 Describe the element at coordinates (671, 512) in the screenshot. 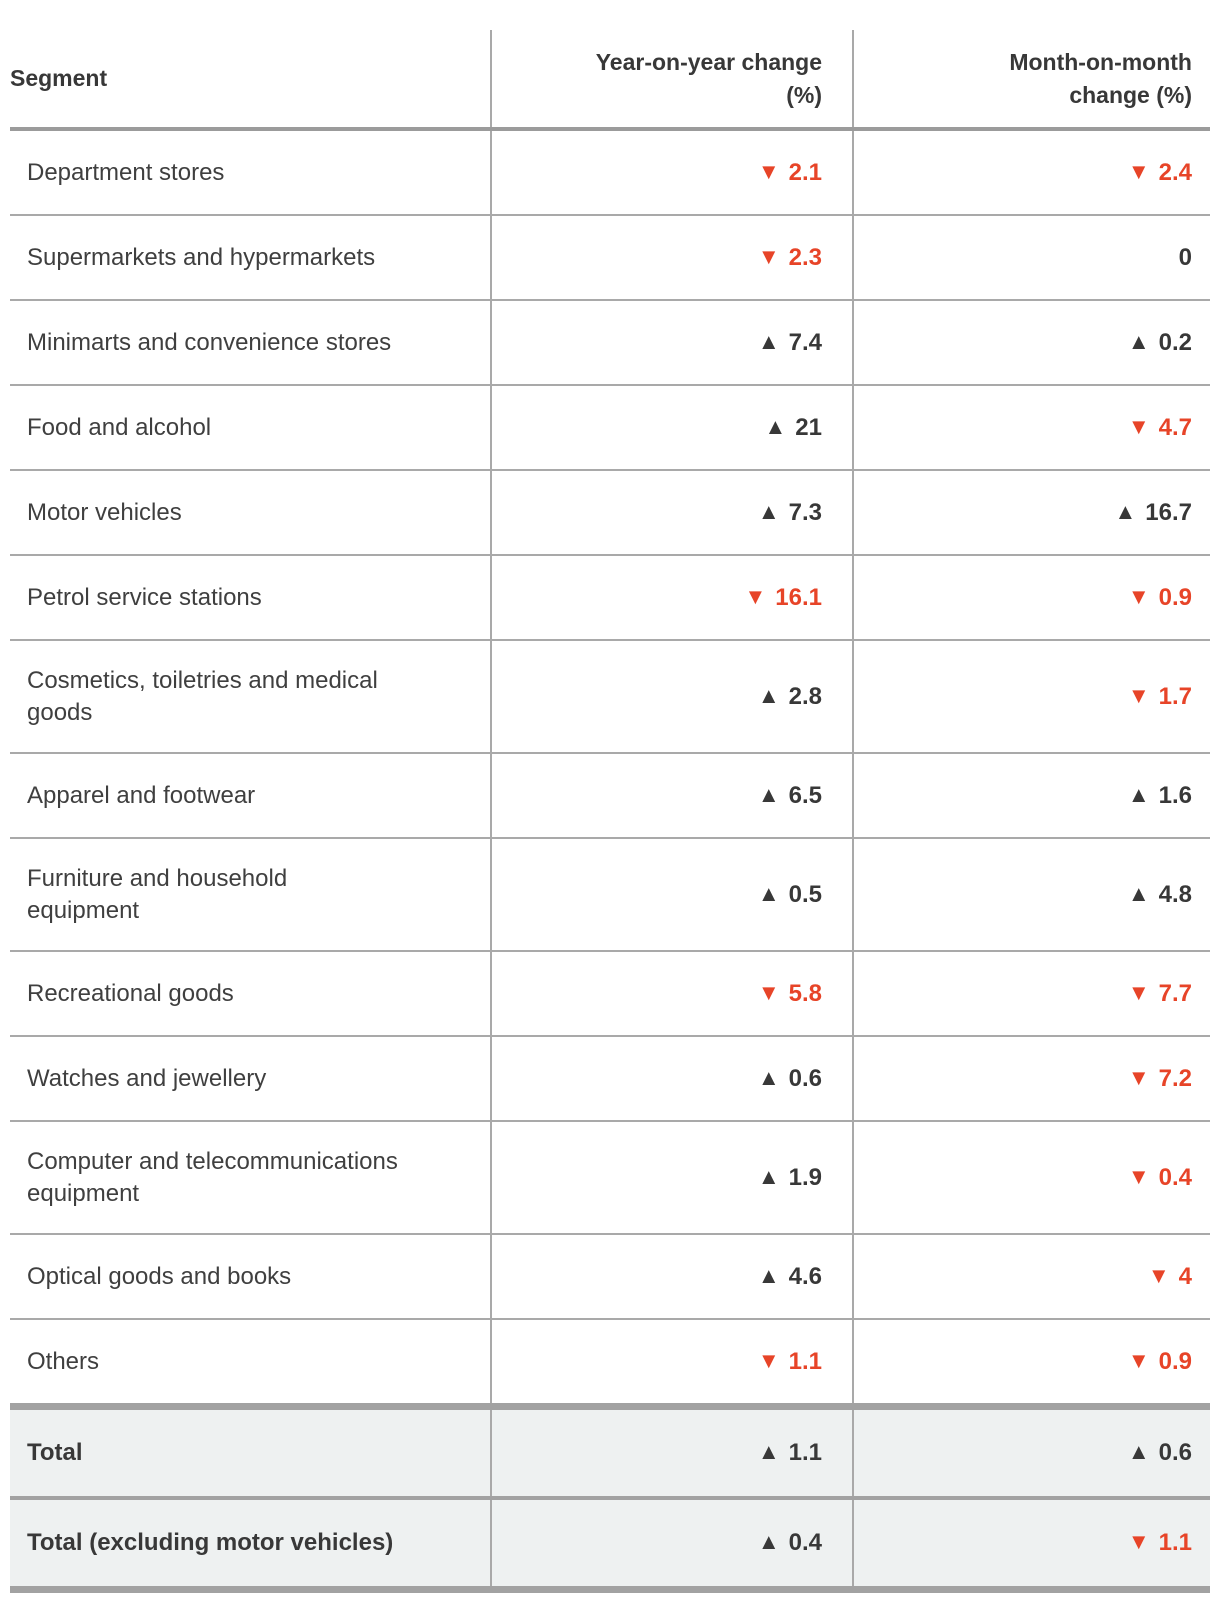

I see `yoy-change-cell: ▲ 7.3` at that location.